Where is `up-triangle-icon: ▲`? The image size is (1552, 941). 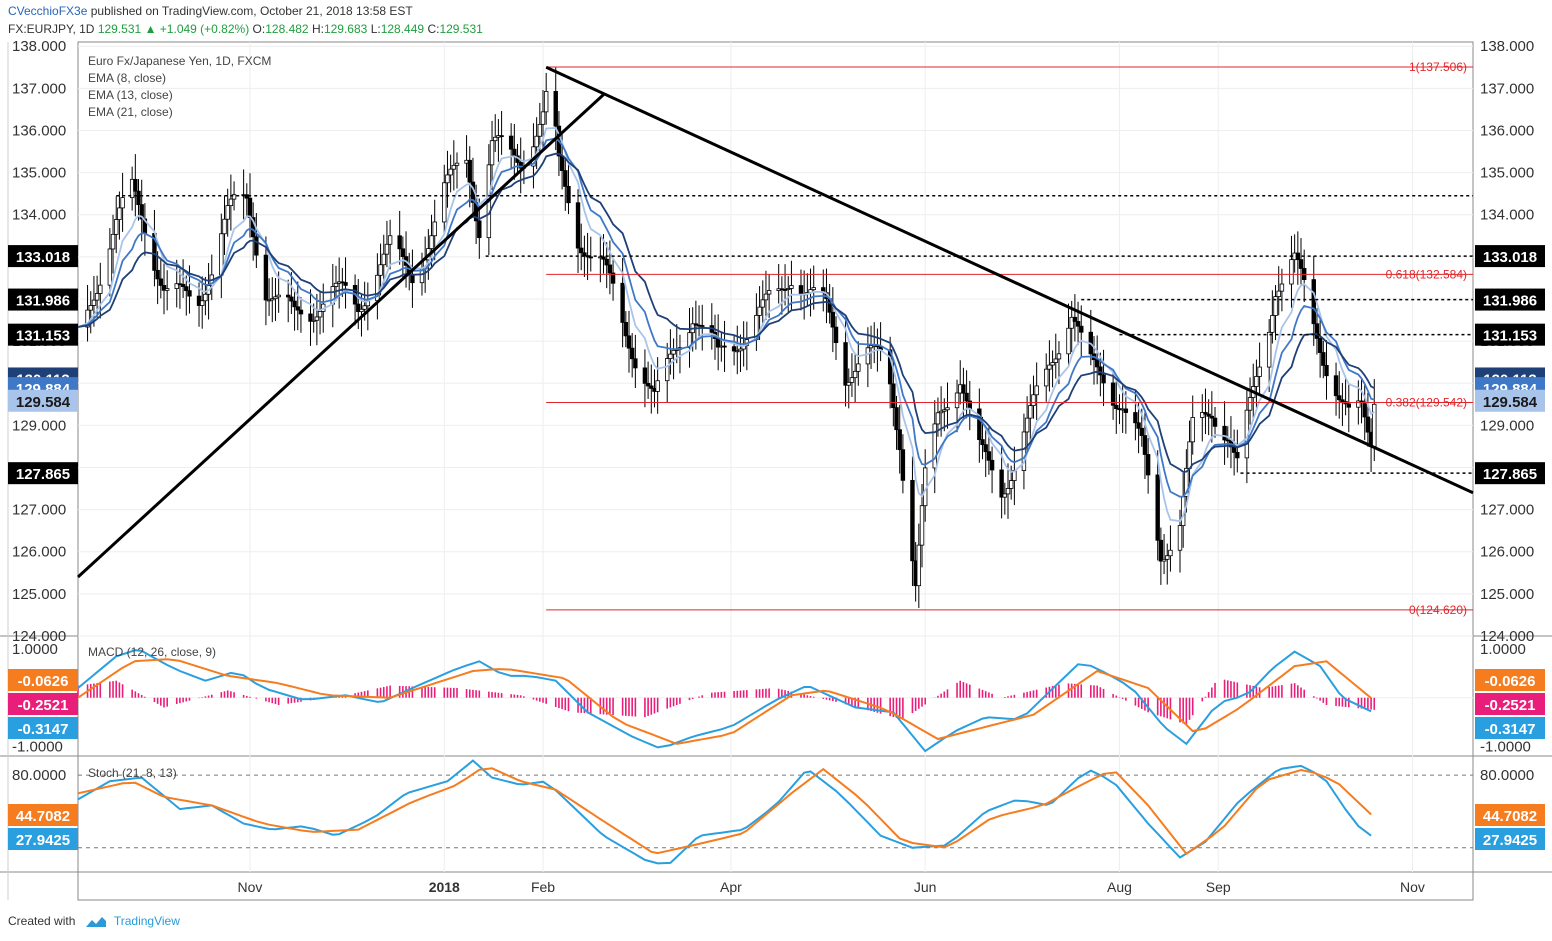
up-triangle-icon: ▲ is located at coordinates (150, 29).